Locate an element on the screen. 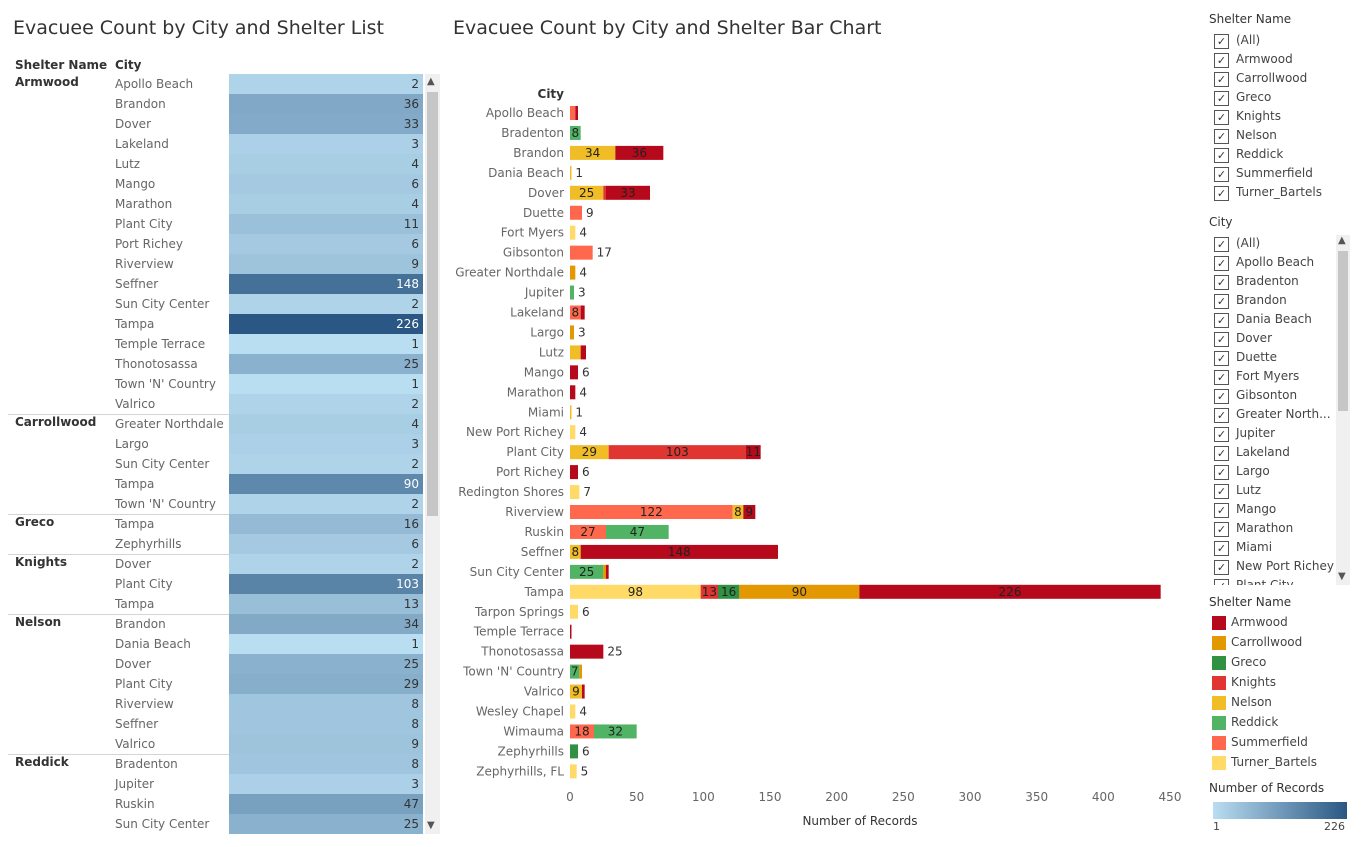 This screenshot has width=1362, height=847. record-count-cell: 2 is located at coordinates (326, 304).